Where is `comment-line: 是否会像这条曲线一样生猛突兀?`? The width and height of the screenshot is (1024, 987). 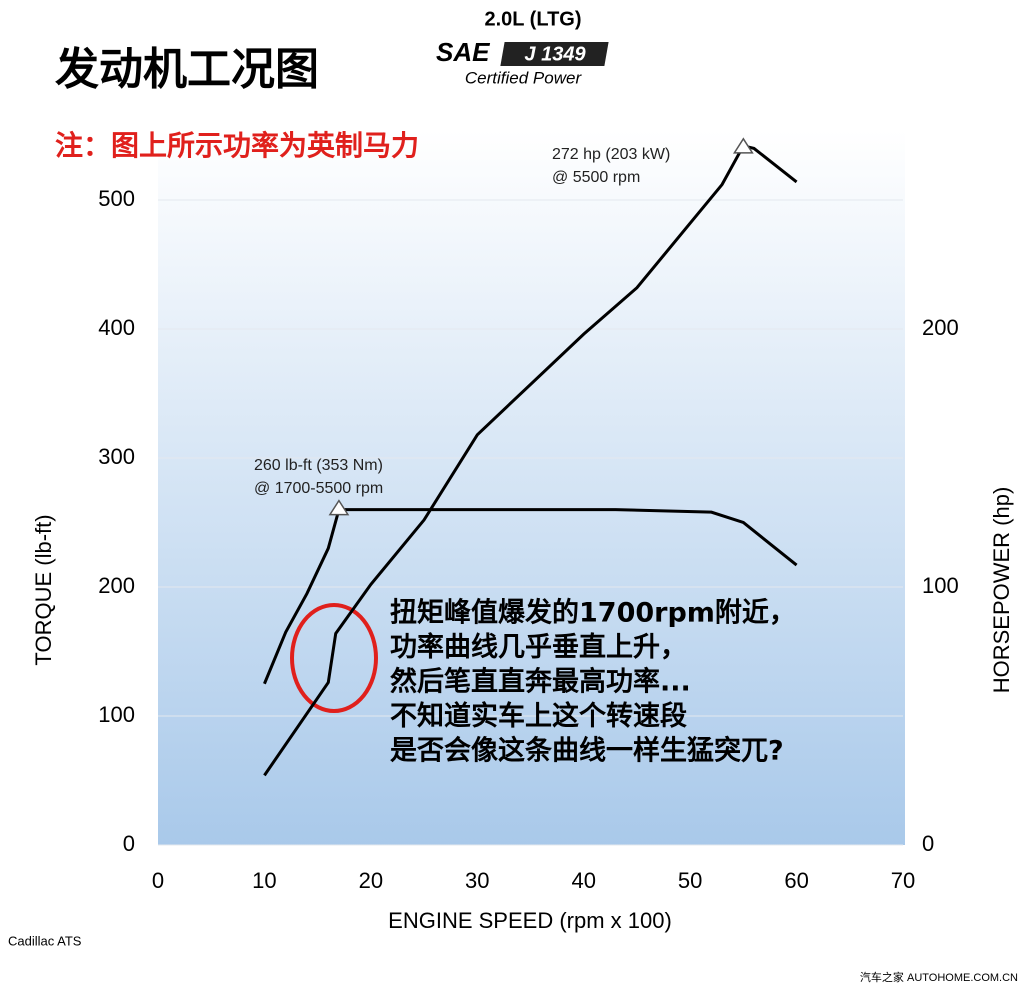 comment-line: 是否会像这条曲线一样生猛突兀? is located at coordinates (587, 751).